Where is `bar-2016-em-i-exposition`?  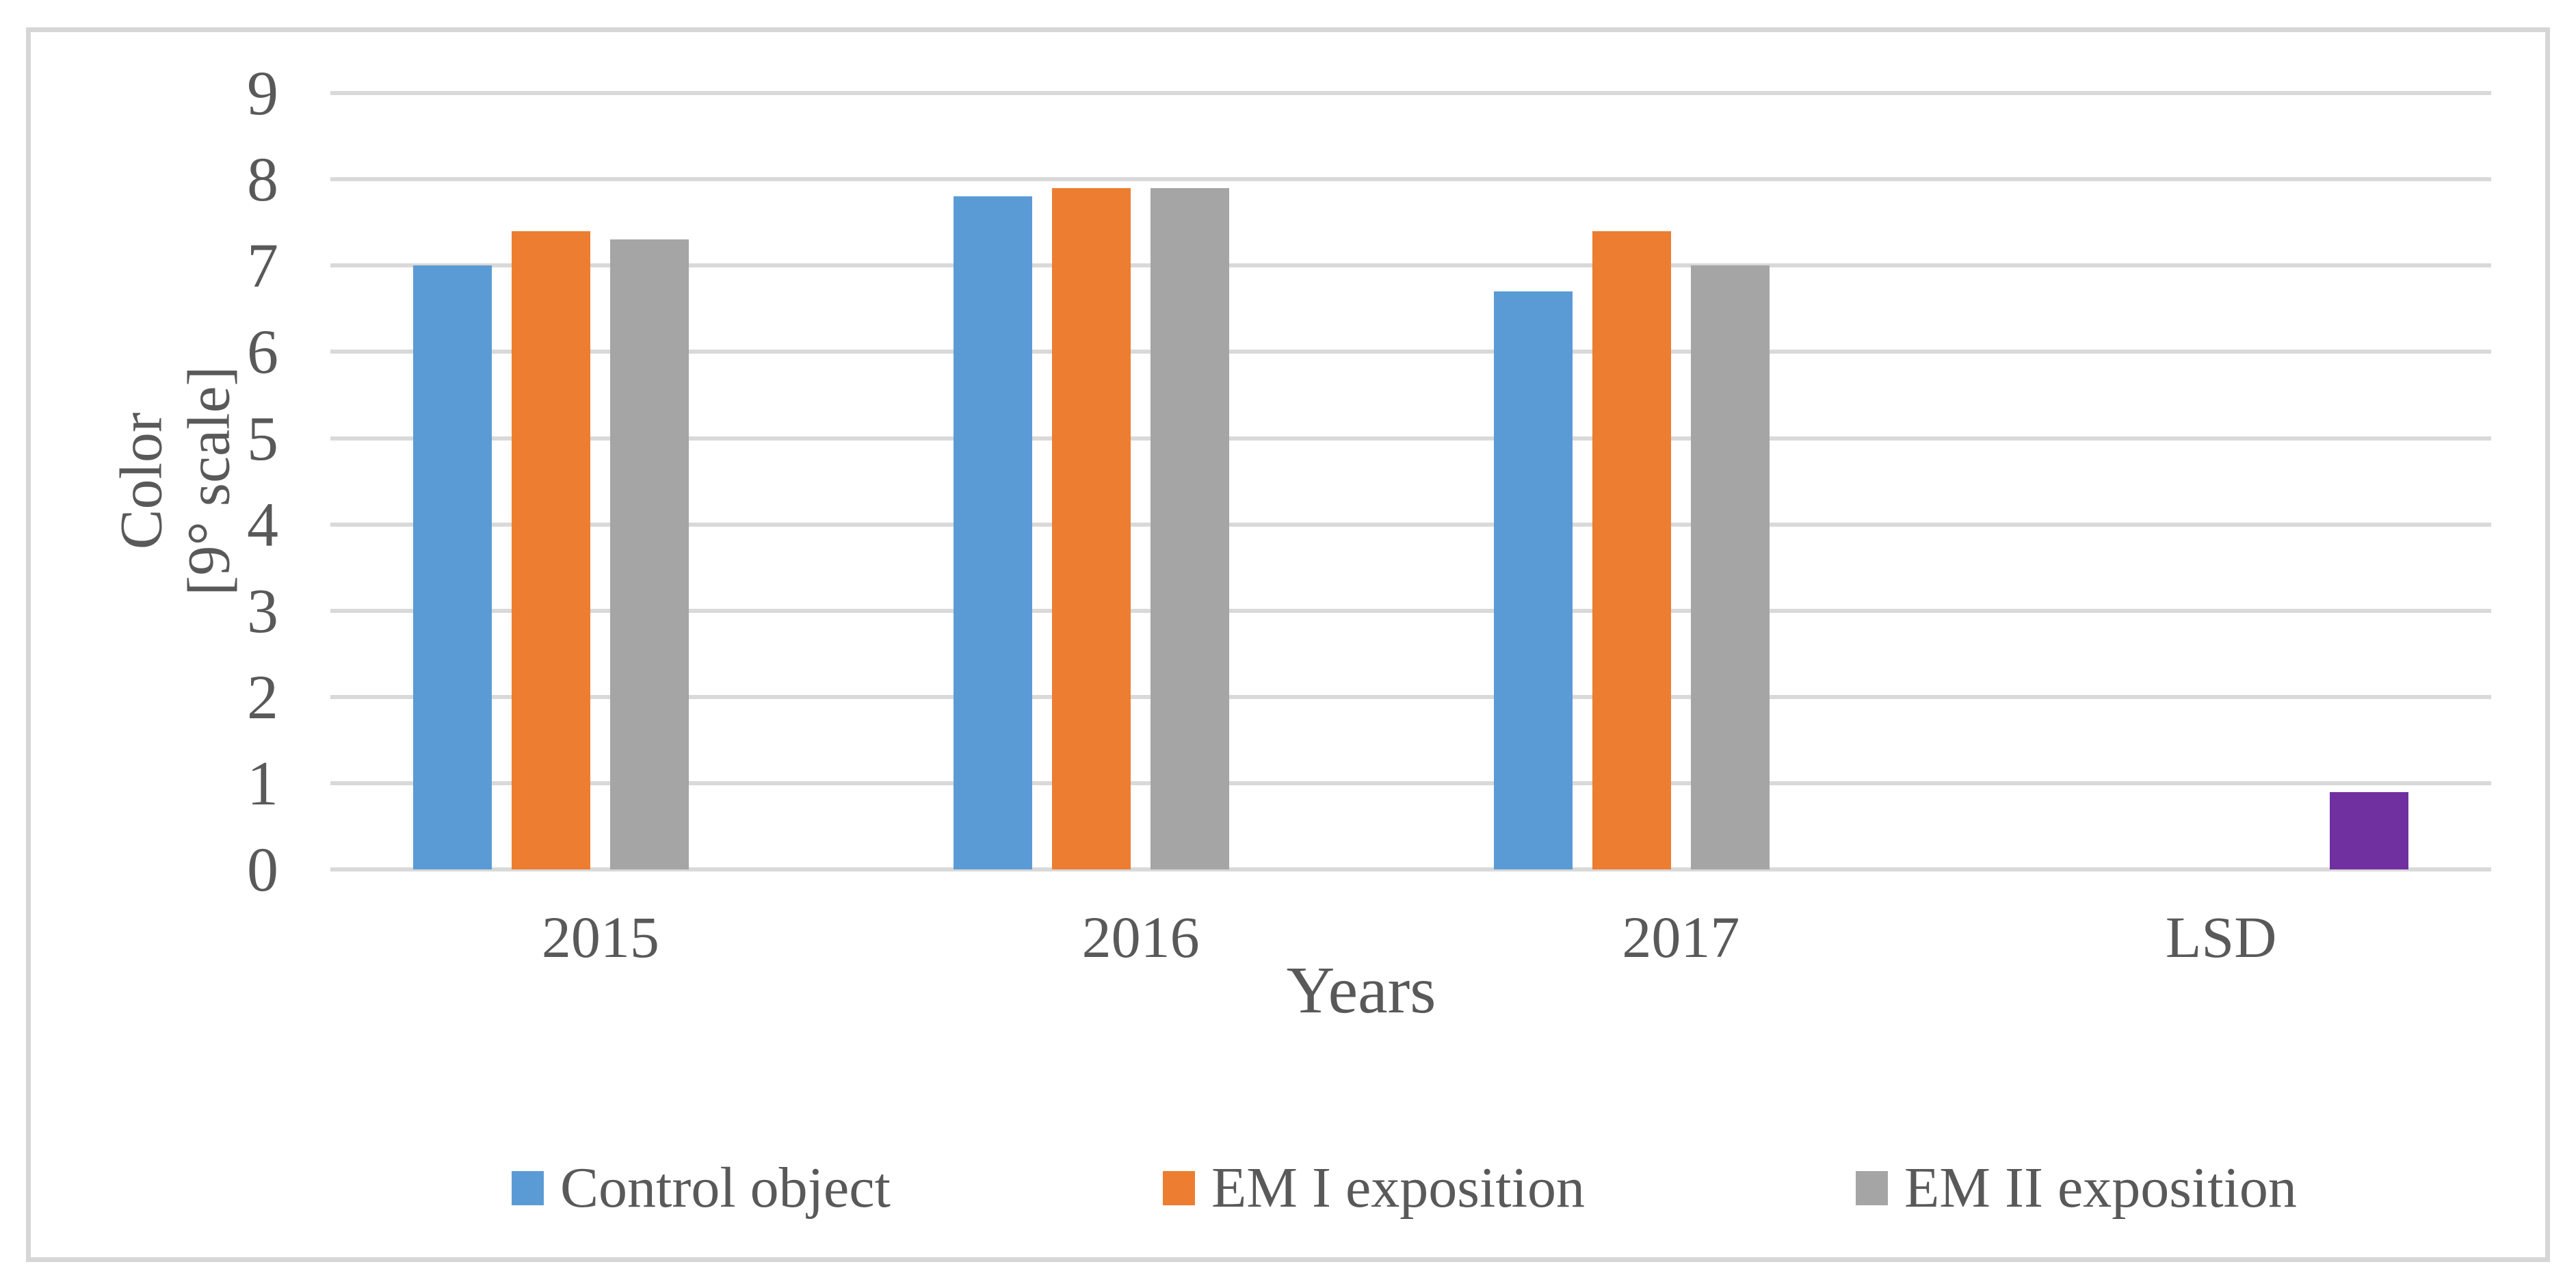 bar-2016-em-i-exposition is located at coordinates (1091, 528).